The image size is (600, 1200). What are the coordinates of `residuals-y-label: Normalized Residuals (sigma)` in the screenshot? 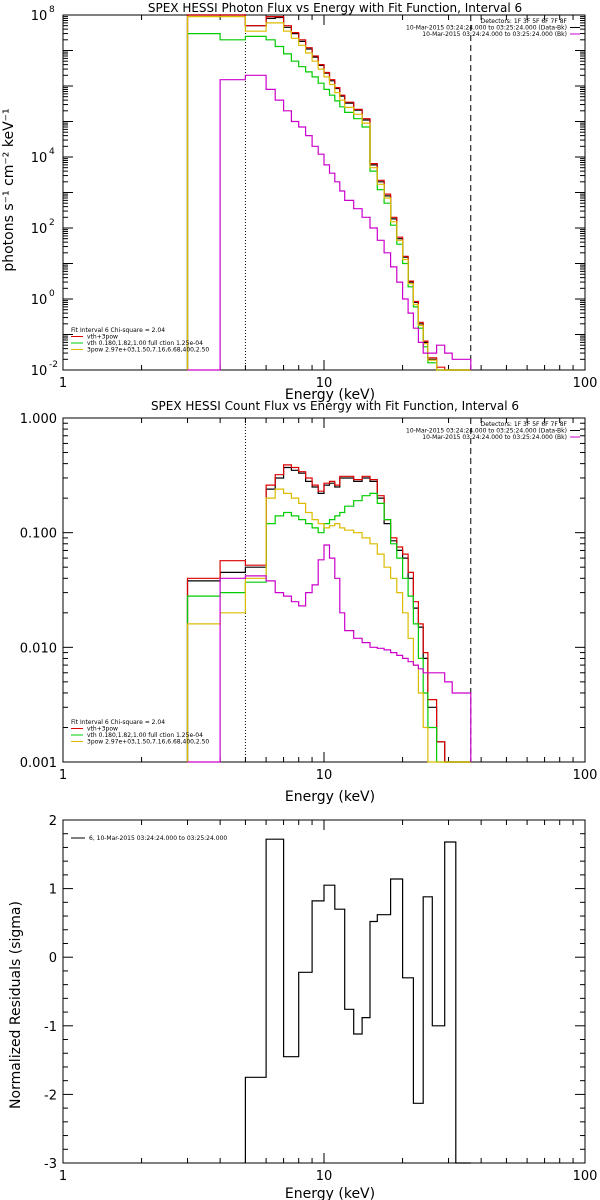 It's located at (16, 1005).